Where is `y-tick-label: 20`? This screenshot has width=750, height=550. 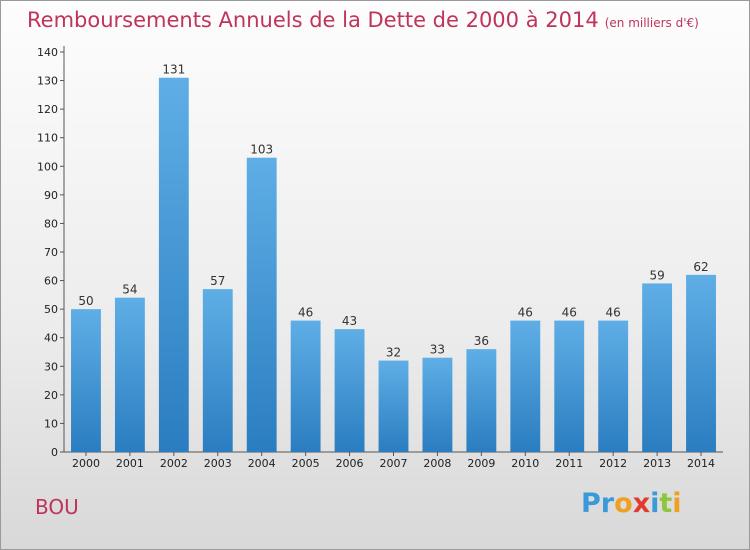
y-tick-label: 20 is located at coordinates (51, 395).